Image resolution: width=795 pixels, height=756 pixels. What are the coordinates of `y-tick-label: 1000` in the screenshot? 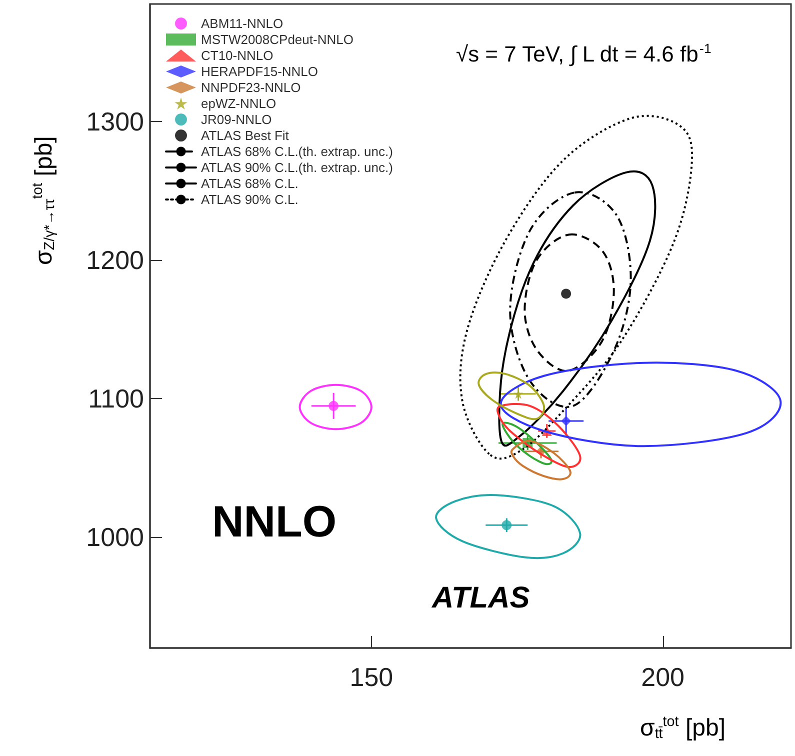 It's located at (115, 537).